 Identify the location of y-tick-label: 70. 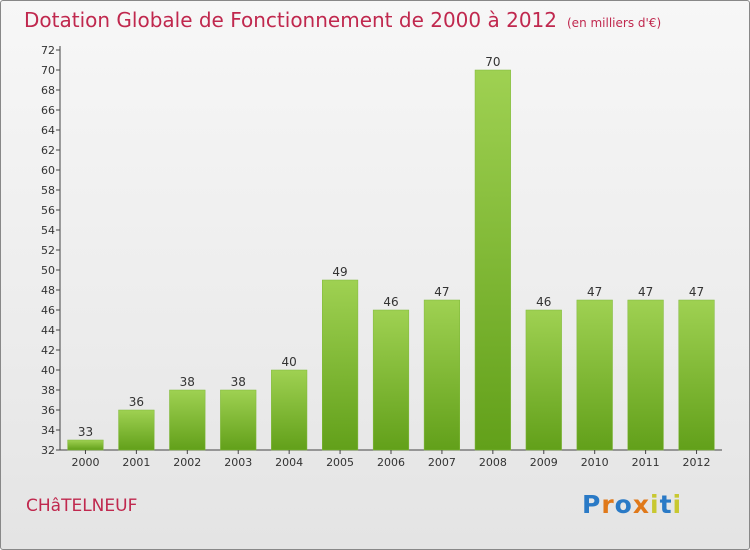
(48, 70).